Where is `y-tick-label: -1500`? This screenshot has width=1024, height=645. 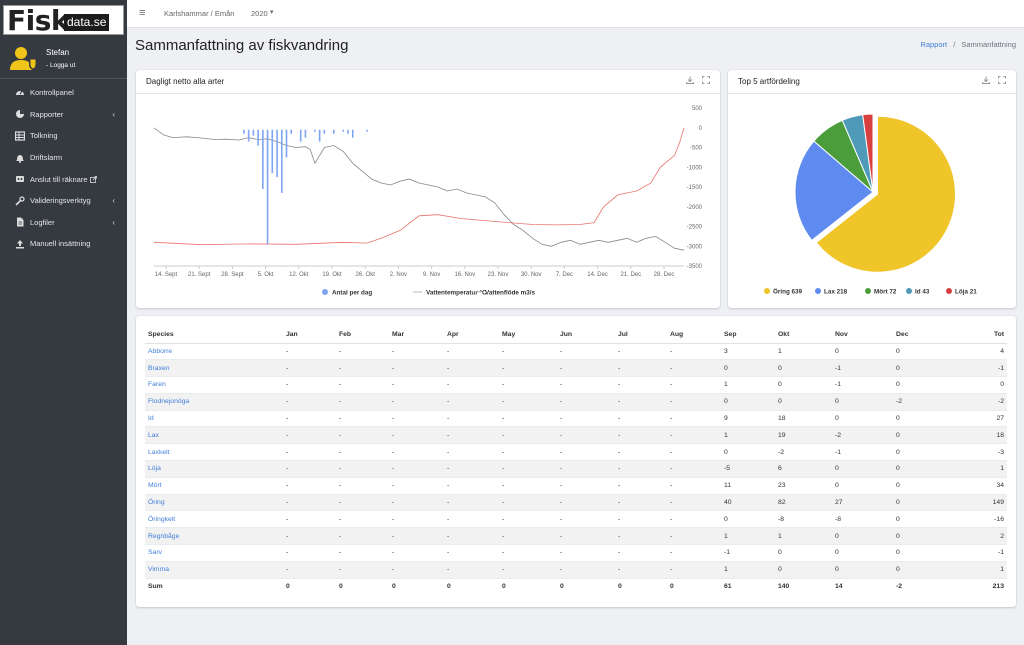 y-tick-label: -1500 is located at coordinates (695, 188).